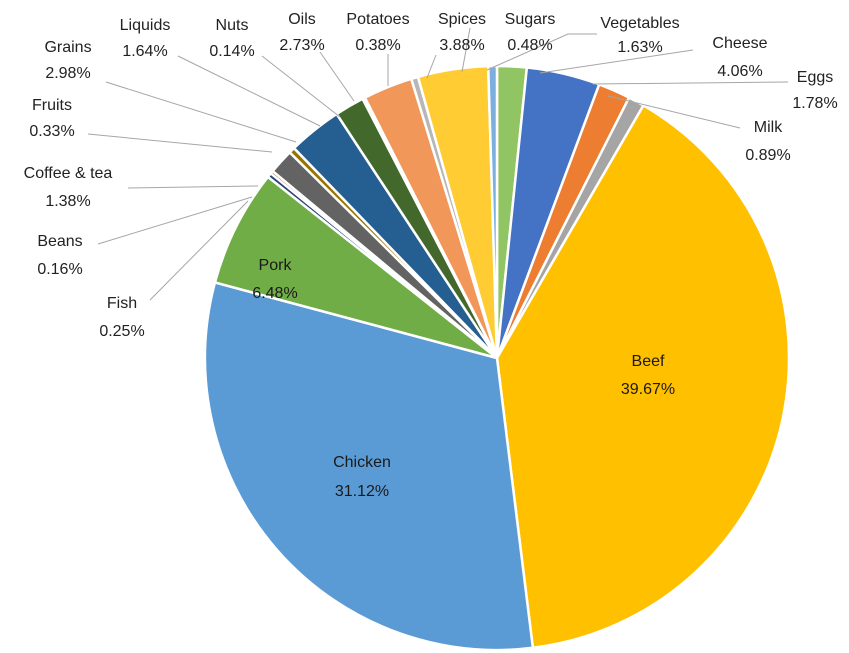  Describe the element at coordinates (67, 201) in the screenshot. I see `slice-label-percent: 1.38%` at that location.